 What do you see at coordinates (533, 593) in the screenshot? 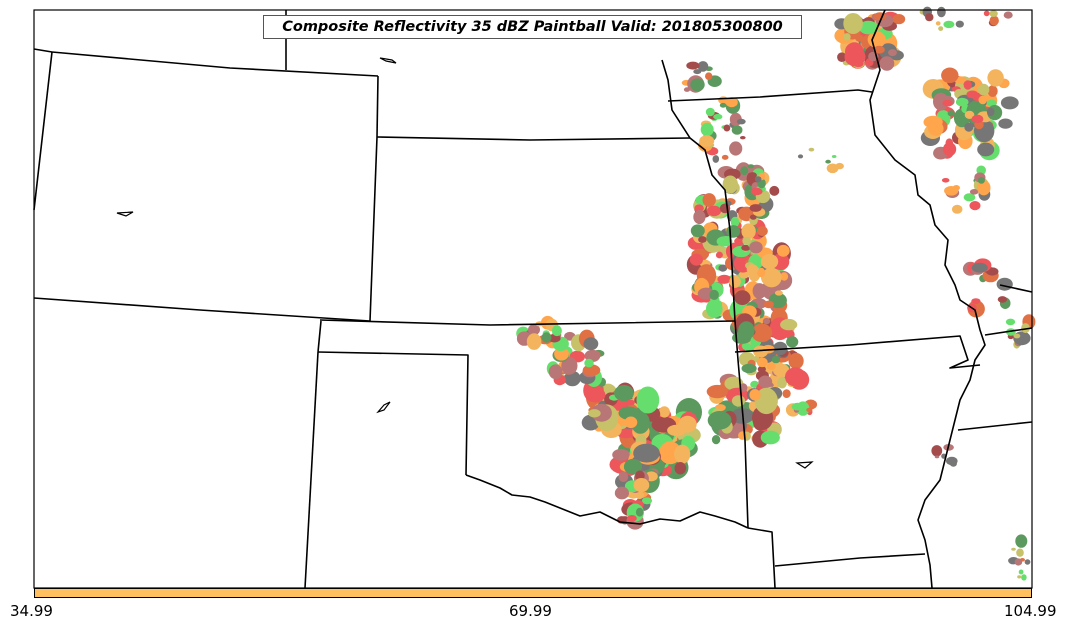
I see `colorbar` at bounding box center [533, 593].